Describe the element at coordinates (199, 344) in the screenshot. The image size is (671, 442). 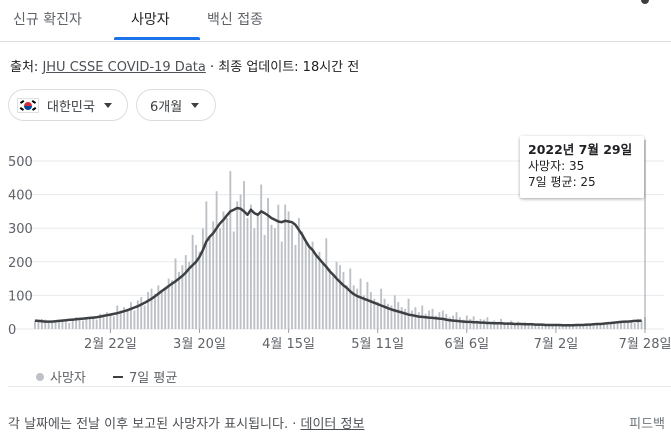
I see `x-tick-label: 3월 20일` at that location.